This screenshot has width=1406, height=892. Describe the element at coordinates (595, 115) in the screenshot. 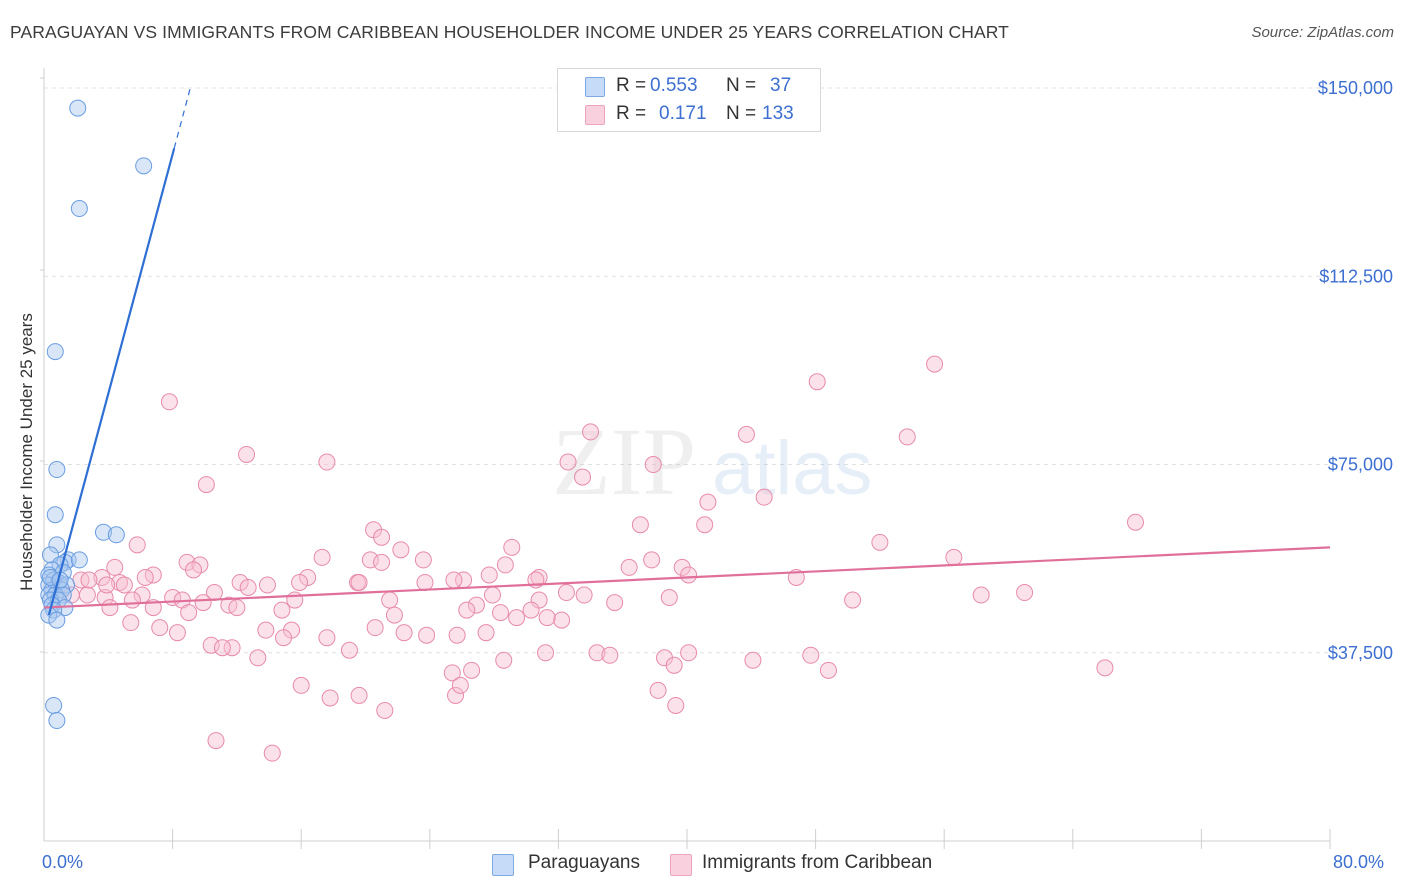

I see `legend-swatch-pink` at that location.